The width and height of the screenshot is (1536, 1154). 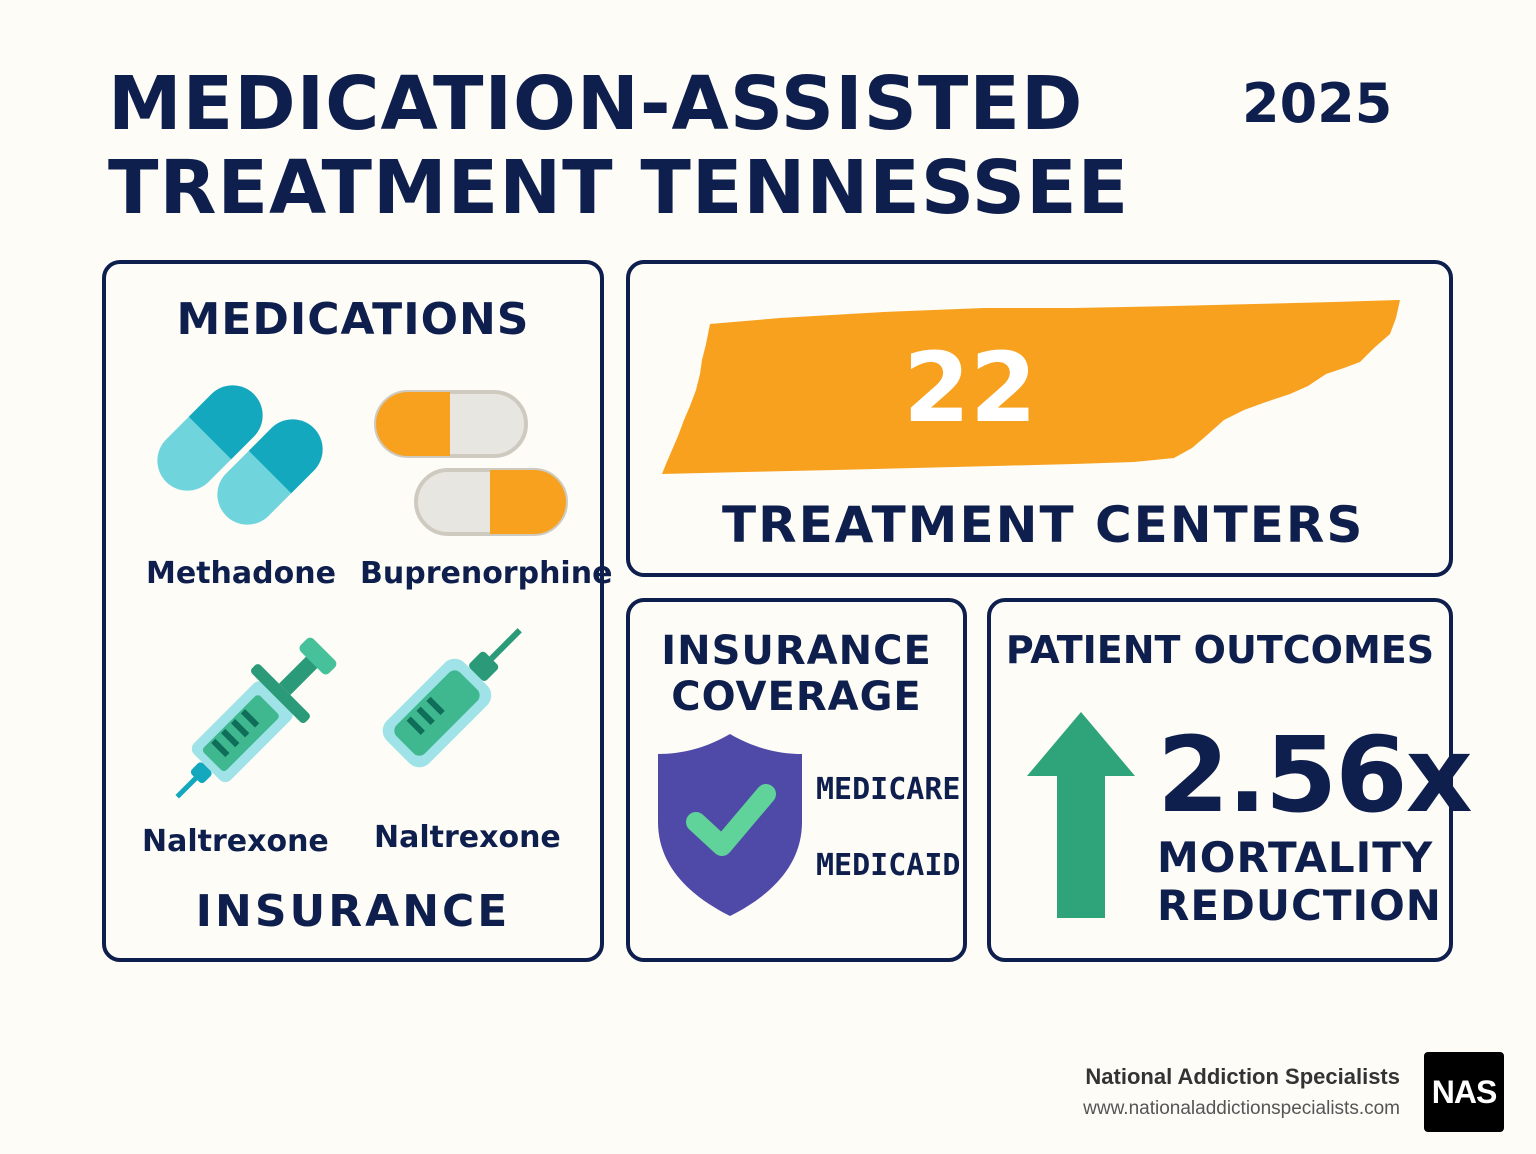 I want to click on patient-outcomes-title: PATIENT OUTCOMES, so click(x=1220, y=650).